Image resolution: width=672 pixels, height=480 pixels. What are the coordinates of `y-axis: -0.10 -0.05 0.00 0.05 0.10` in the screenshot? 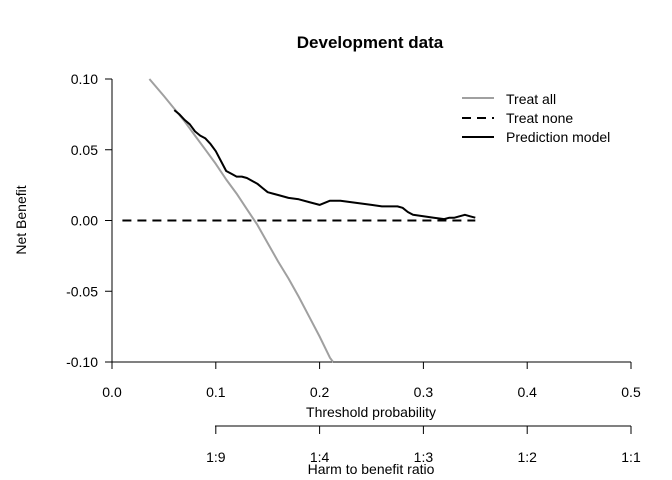 It's located at (89, 220).